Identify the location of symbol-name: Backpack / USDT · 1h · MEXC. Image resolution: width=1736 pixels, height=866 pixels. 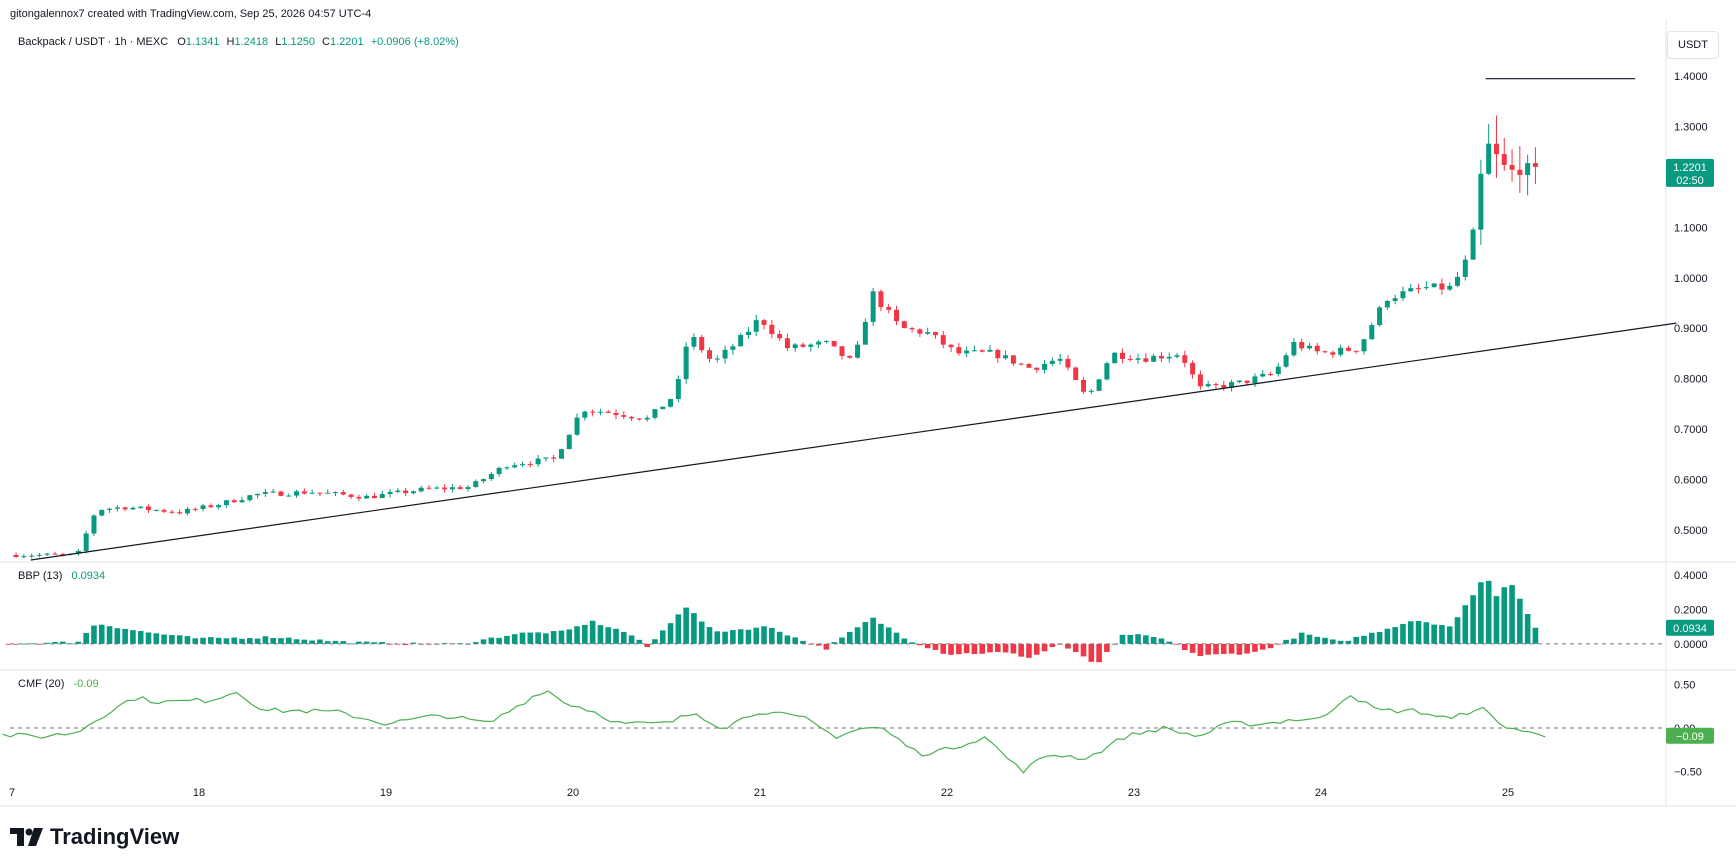
(93, 42).